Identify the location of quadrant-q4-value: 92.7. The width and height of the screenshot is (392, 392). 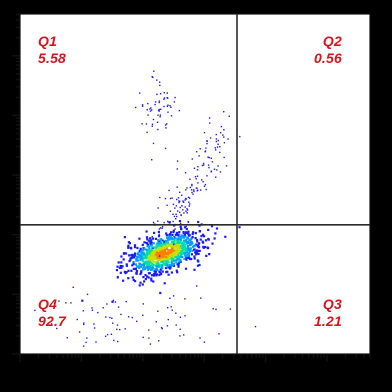
(52, 321).